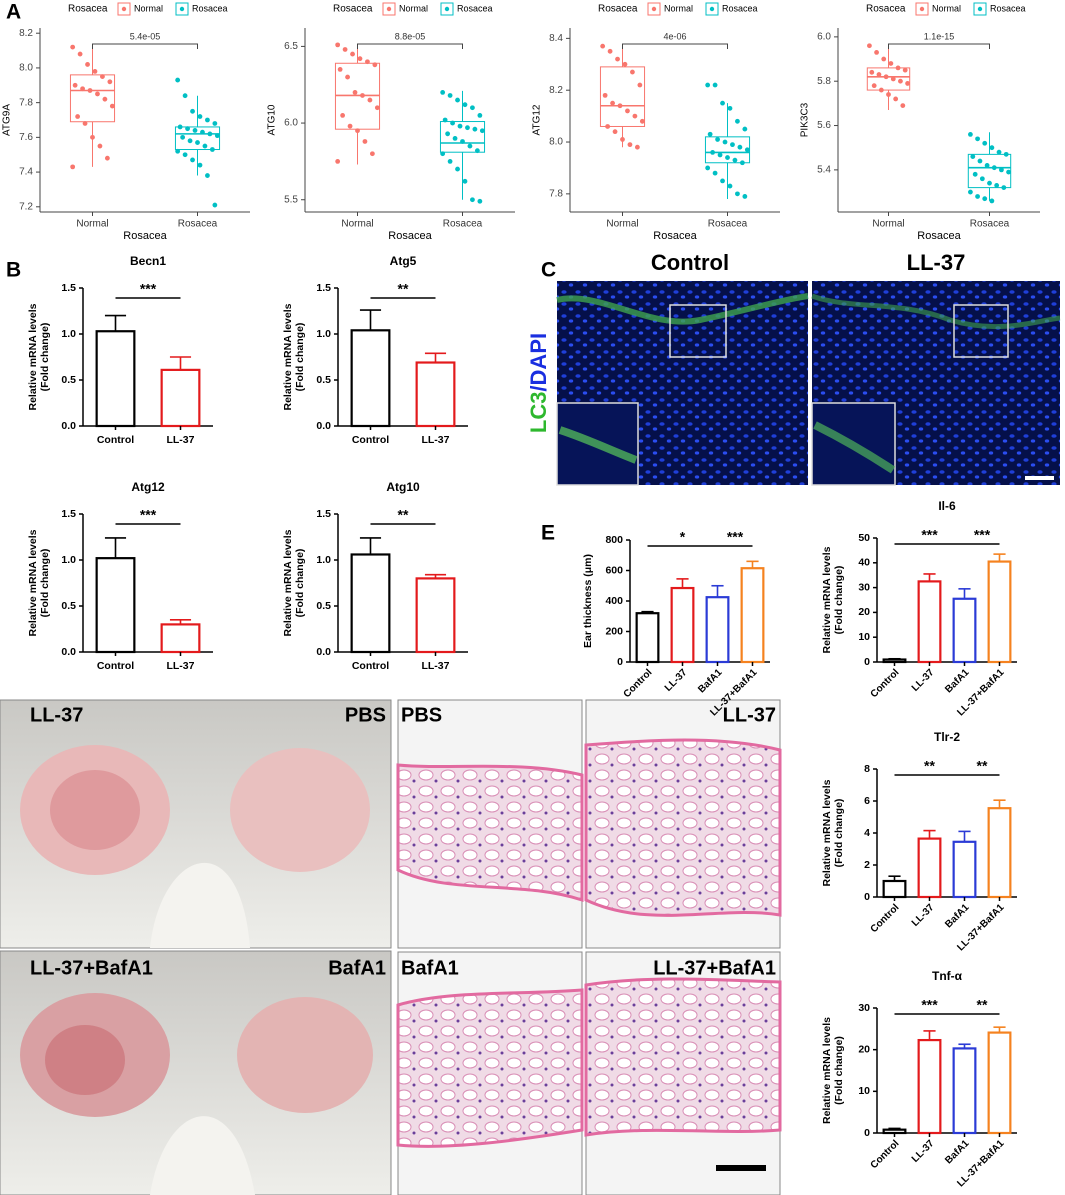  I want to click on legend-dot, so click(922, 9).